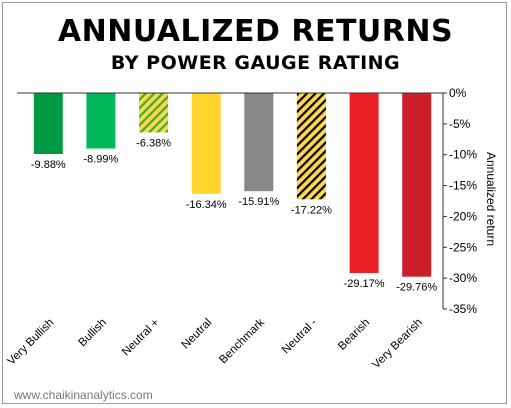 The width and height of the screenshot is (511, 408). Describe the element at coordinates (30, 342) in the screenshot. I see `category-label: Very Bullish` at that location.